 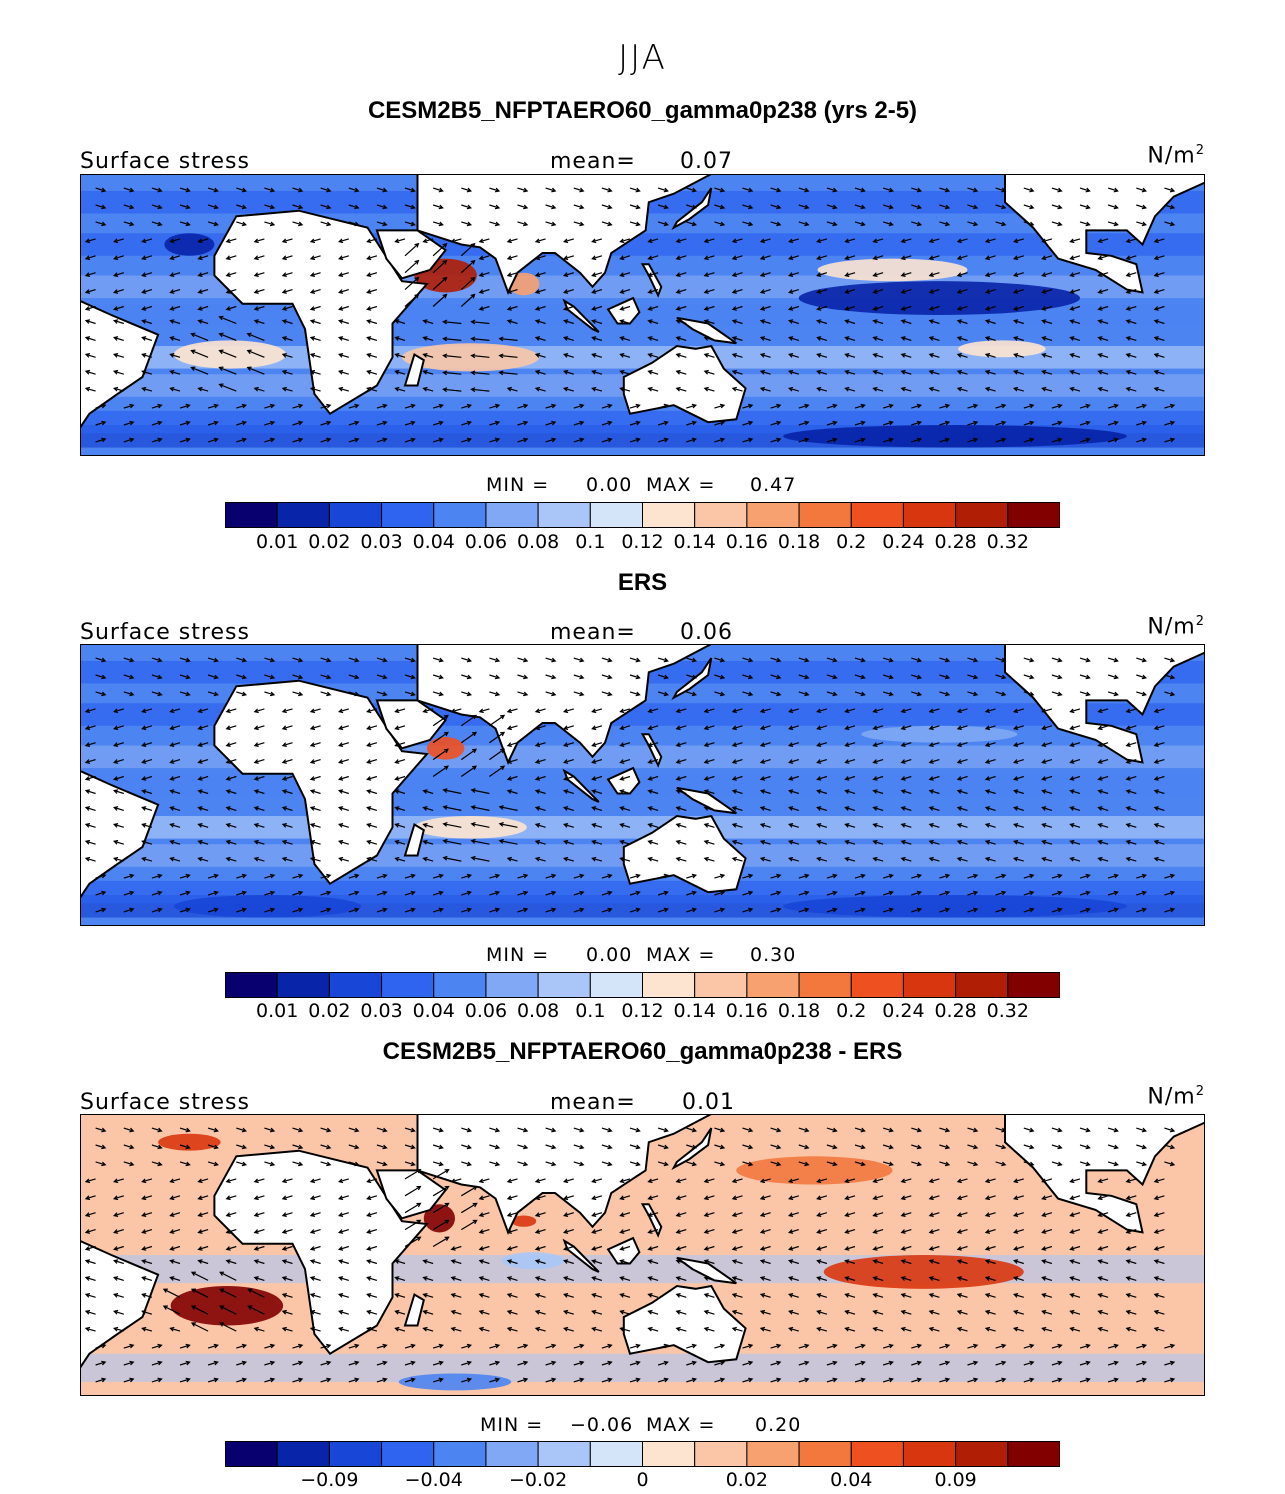 I want to click on colorbar-tick-label: 0.06, so click(x=486, y=1011).